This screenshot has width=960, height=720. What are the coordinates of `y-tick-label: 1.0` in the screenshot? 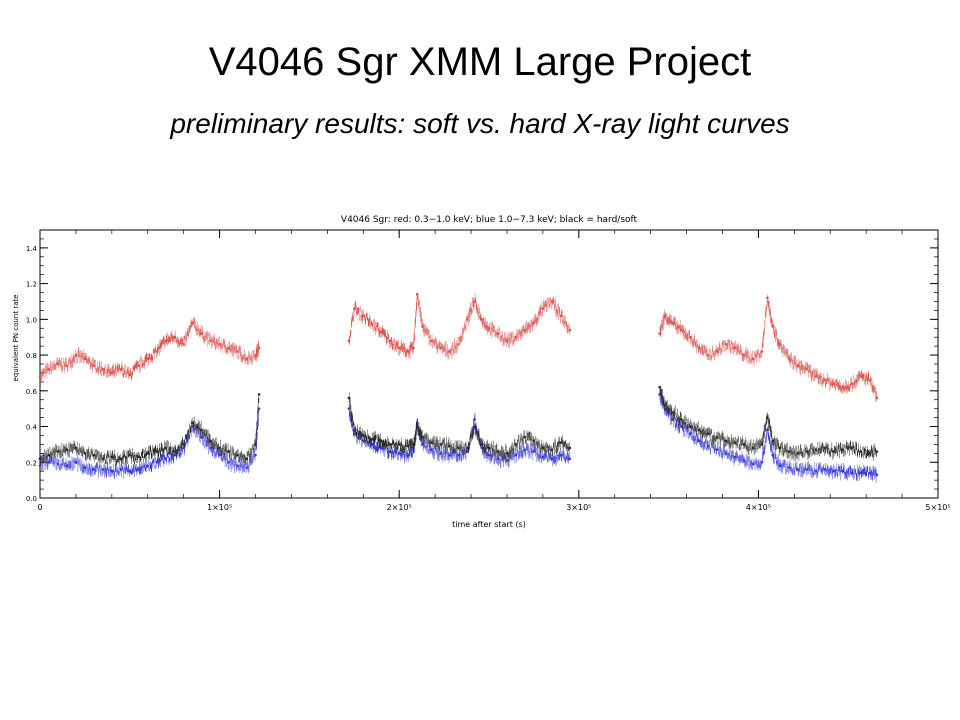 It's located at (31, 320).